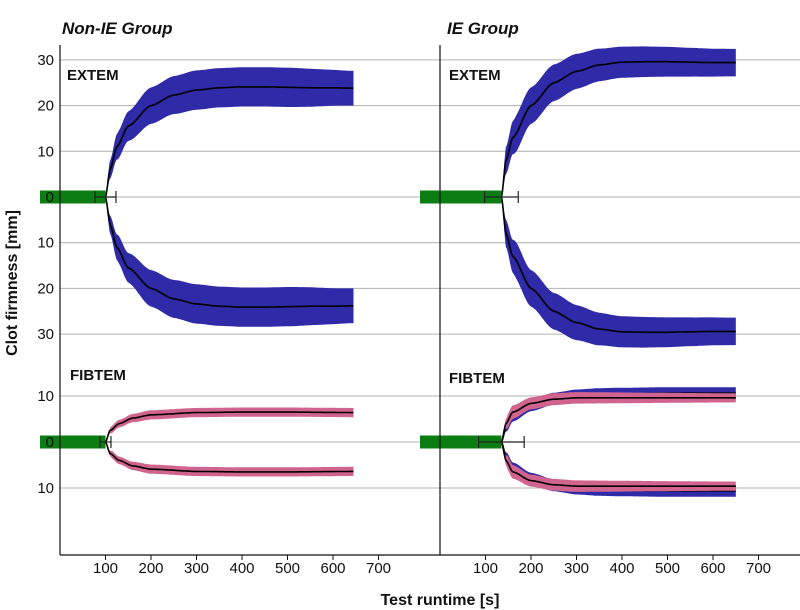  Describe the element at coordinates (12, 283) in the screenshot. I see `y-axis-label: Clot firmness [mm]` at that location.